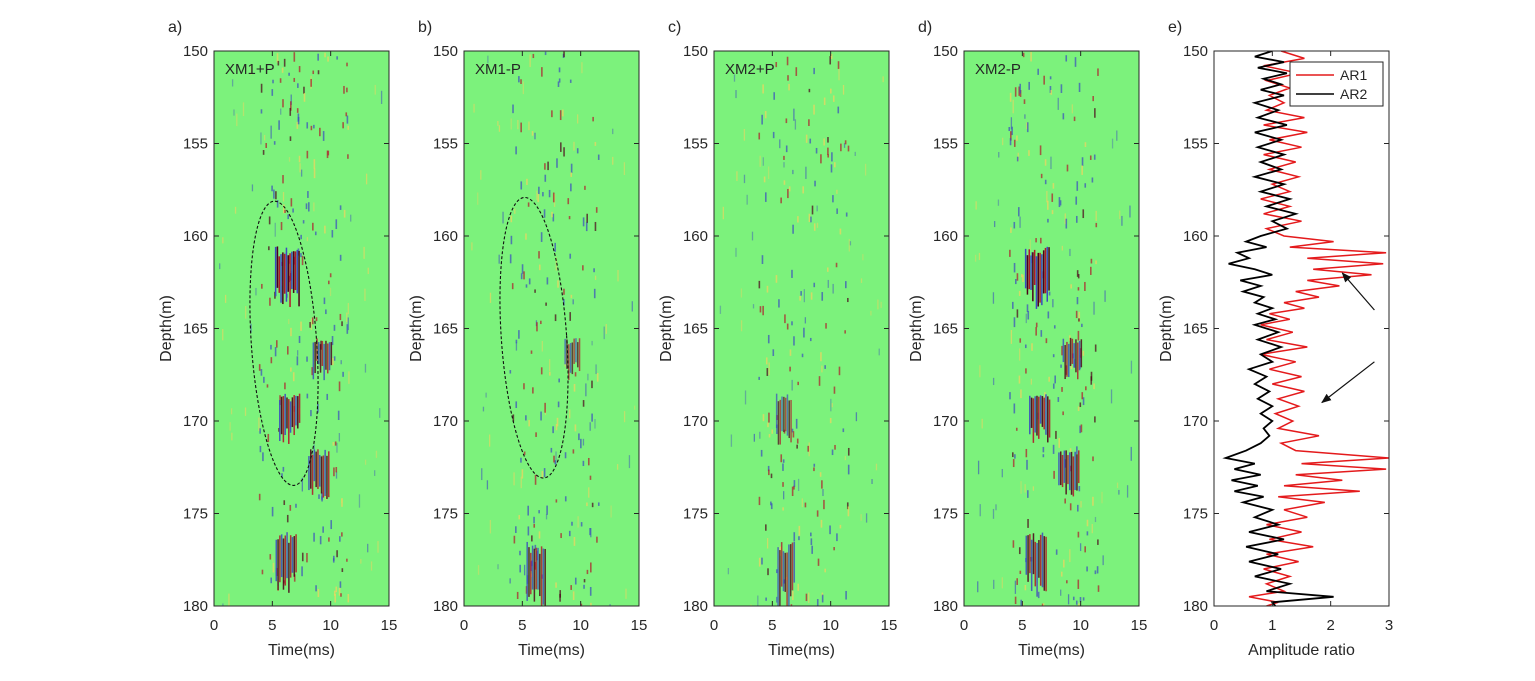  Describe the element at coordinates (945, 144) in the screenshot. I see `y-tick-label: 155` at that location.